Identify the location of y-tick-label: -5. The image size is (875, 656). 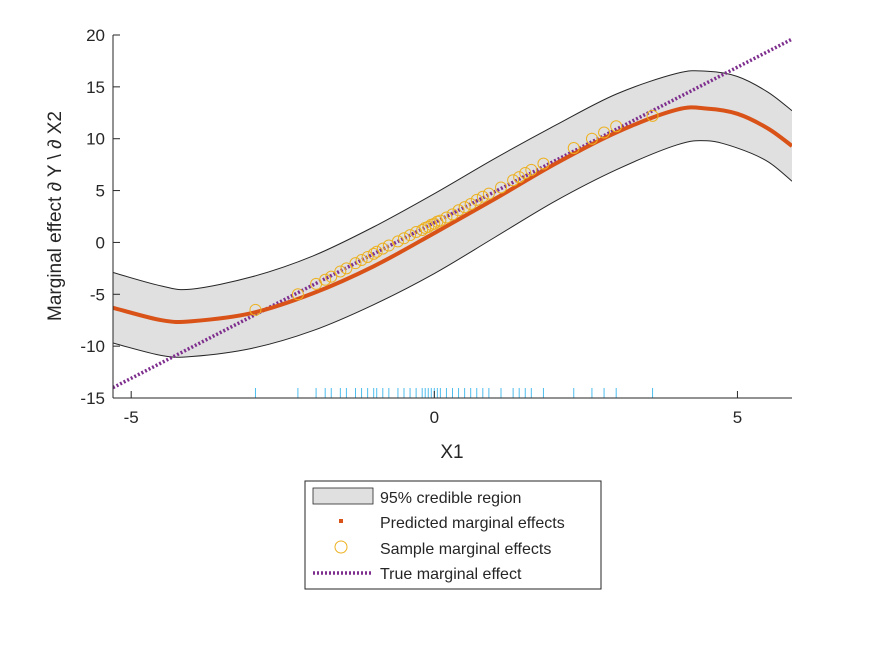
(97, 294).